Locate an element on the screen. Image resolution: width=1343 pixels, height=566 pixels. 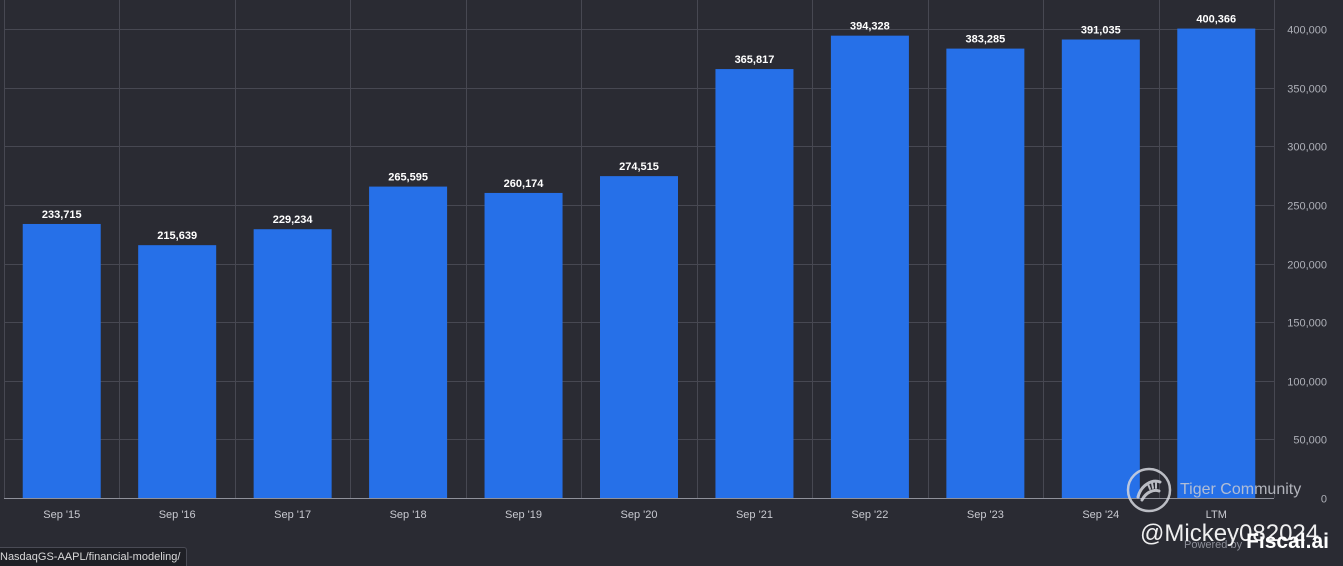
y-tick-label: 0 is located at coordinates (1324, 500).